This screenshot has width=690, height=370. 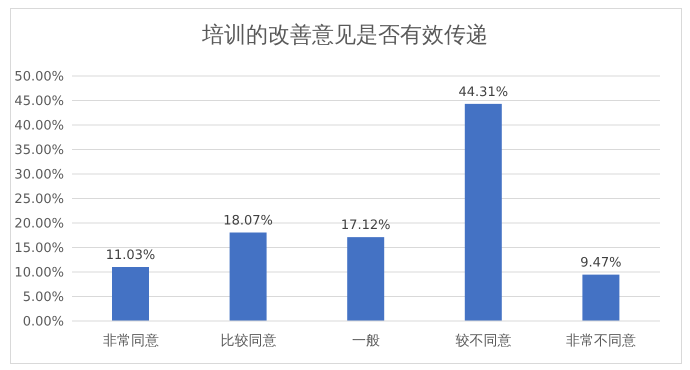 What do you see at coordinates (131, 255) in the screenshot?
I see `data-label: 11.03%` at bounding box center [131, 255].